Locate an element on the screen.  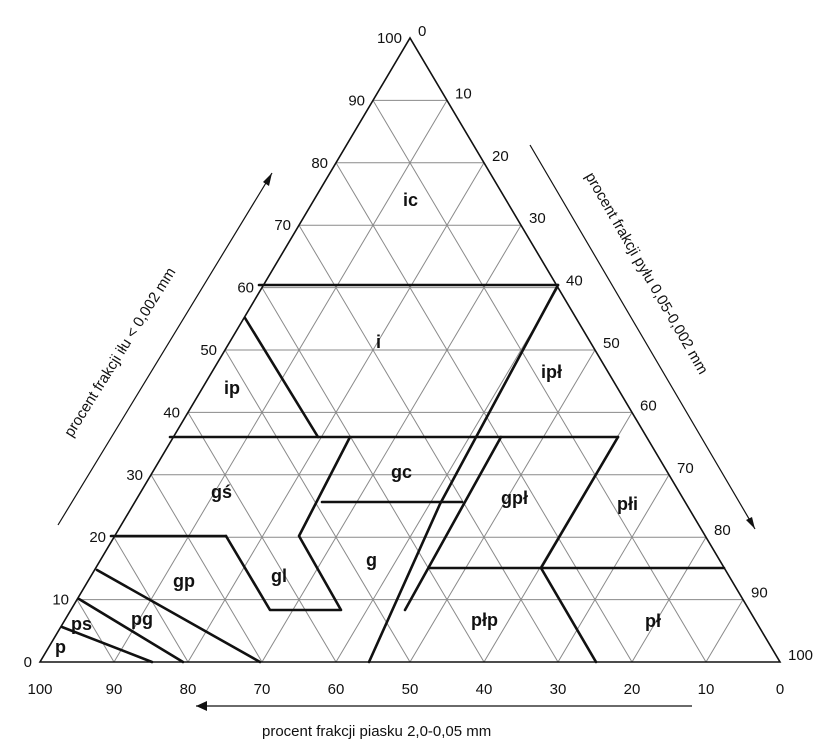
zone-label-gp: gp is located at coordinates (184, 581).